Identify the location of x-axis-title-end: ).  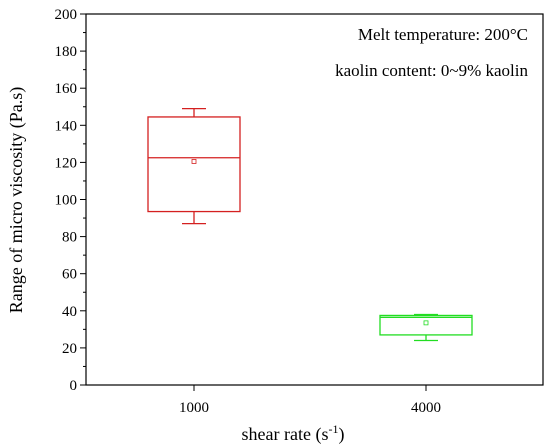
(341, 434).